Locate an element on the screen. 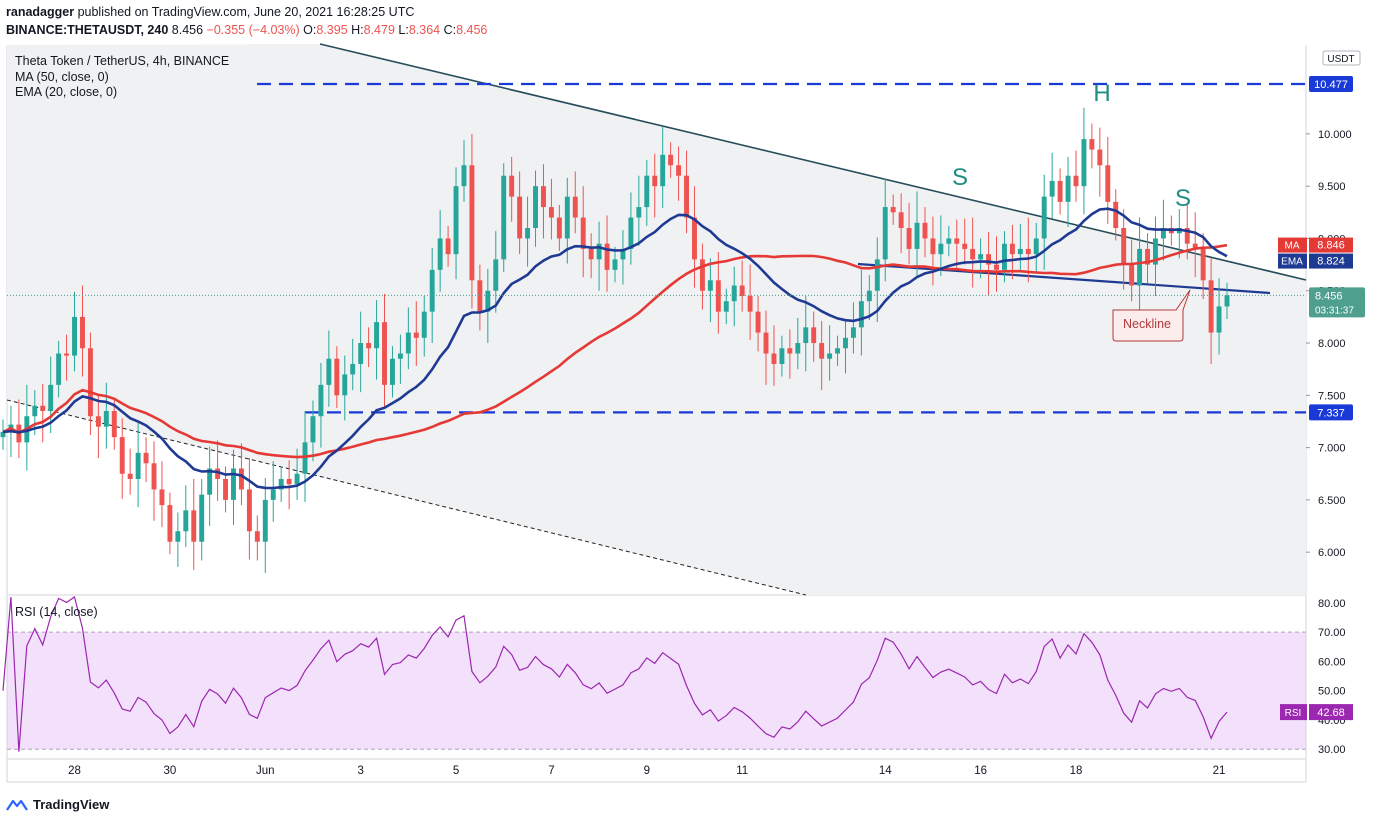 The width and height of the screenshot is (1376, 823). x-tick-label: 28 is located at coordinates (74, 771).